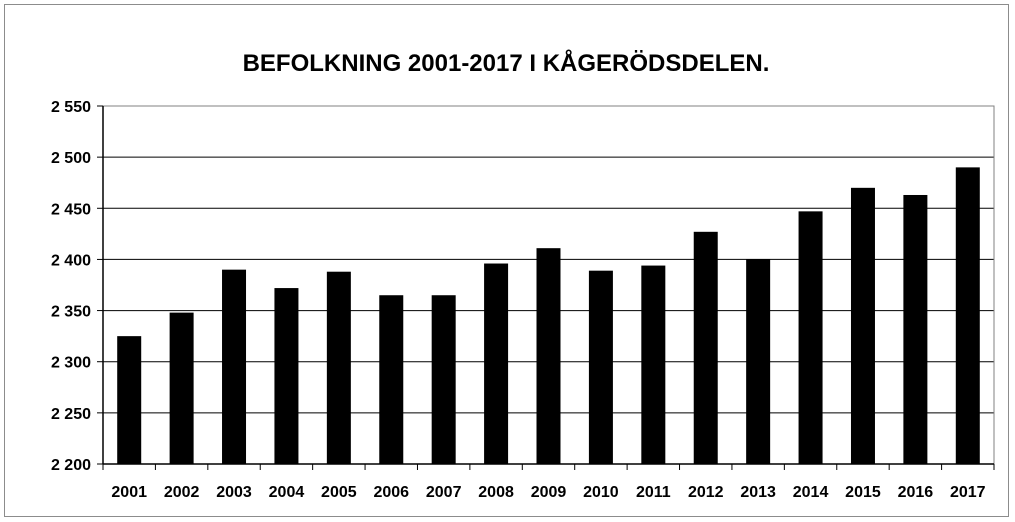 The image size is (1015, 522). What do you see at coordinates (705, 347) in the screenshot?
I see `bar-2012` at bounding box center [705, 347].